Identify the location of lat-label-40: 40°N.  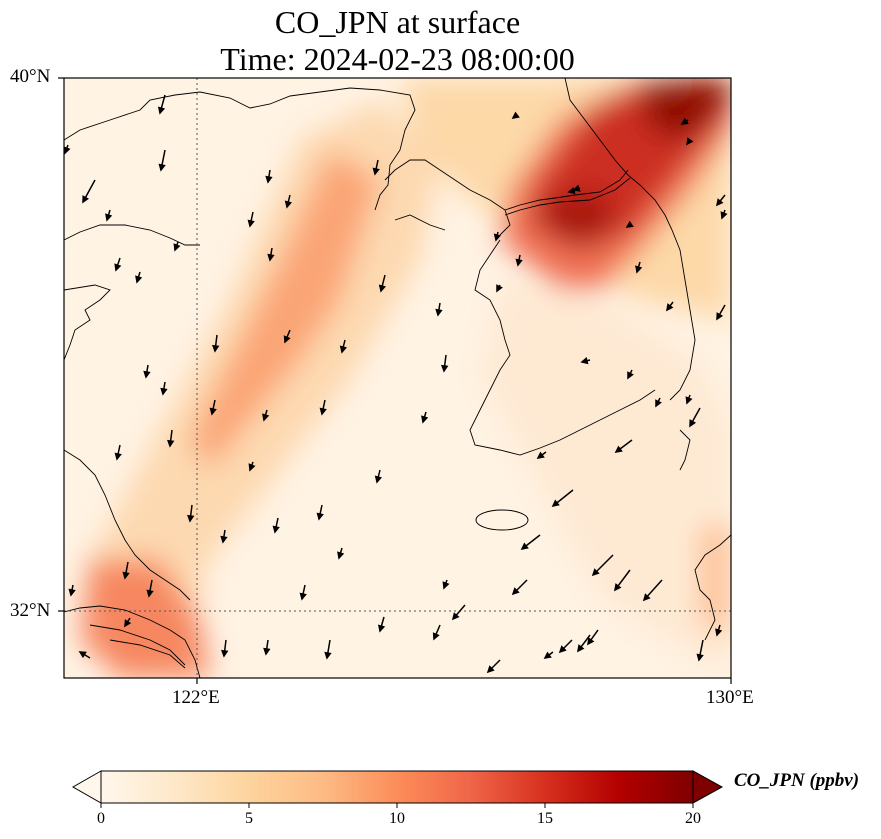
(30, 76).